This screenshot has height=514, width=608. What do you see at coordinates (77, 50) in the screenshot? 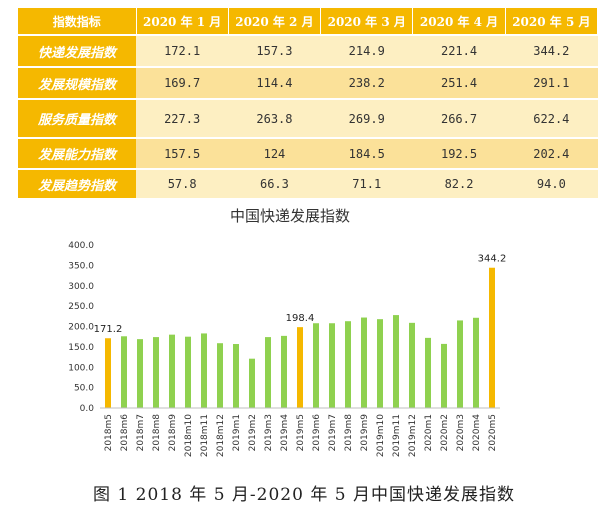
I see `row-label: 快递发展指数` at bounding box center [77, 50].